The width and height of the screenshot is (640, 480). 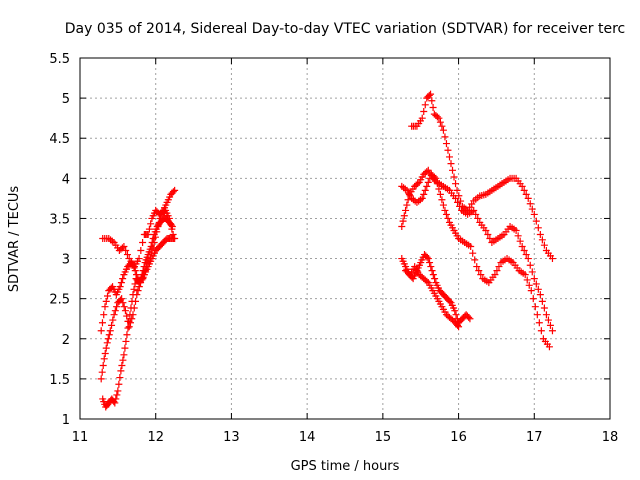 What do you see at coordinates (14, 239) in the screenshot?
I see `y-axis-label: SDTVAR / TECUs` at bounding box center [14, 239].